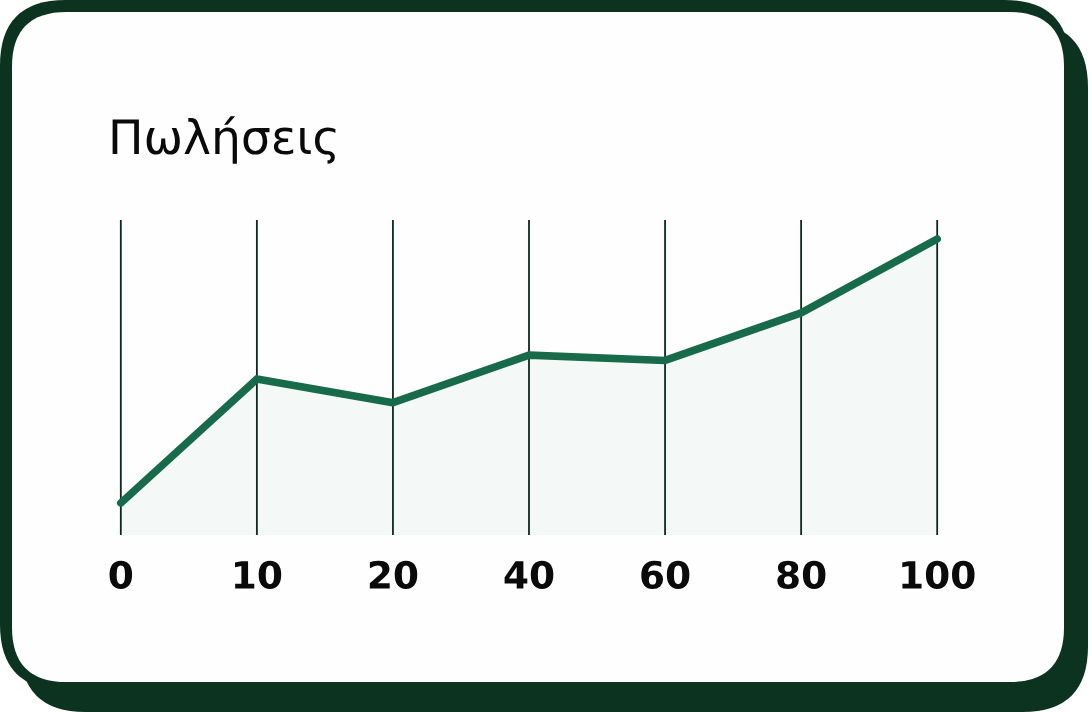 This screenshot has width=1092, height=712. Describe the element at coordinates (393, 575) in the screenshot. I see `x-tick-label: 20` at that location.